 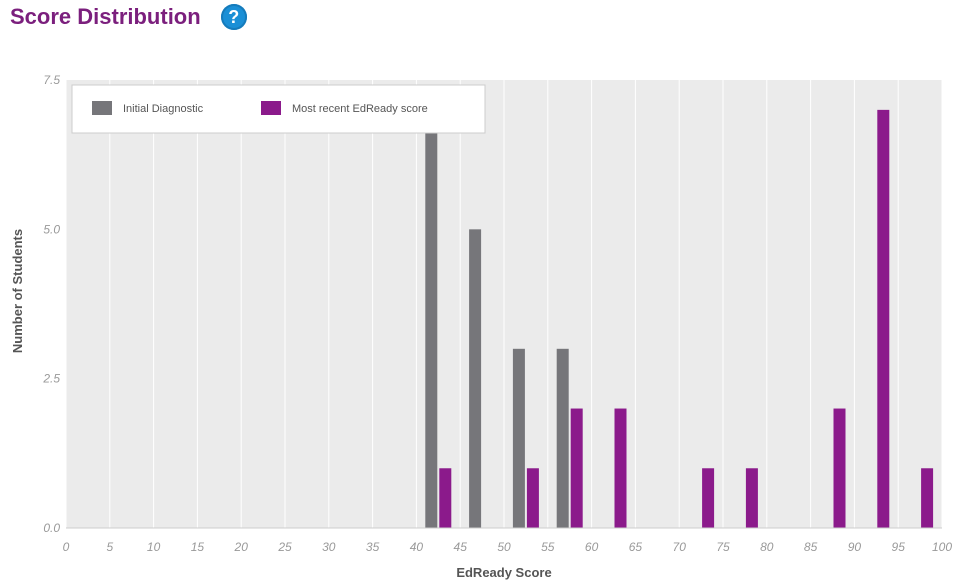 What do you see at coordinates (233, 17) in the screenshot?
I see `question-circle-icon: ?` at bounding box center [233, 17].